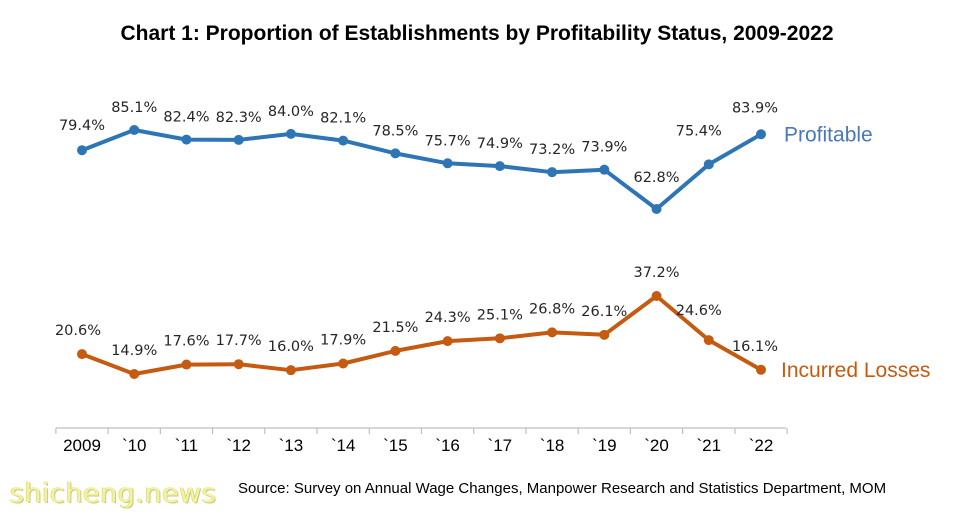 This screenshot has width=954, height=517. What do you see at coordinates (78, 331) in the screenshot?
I see `data-label: 20.6%` at bounding box center [78, 331].